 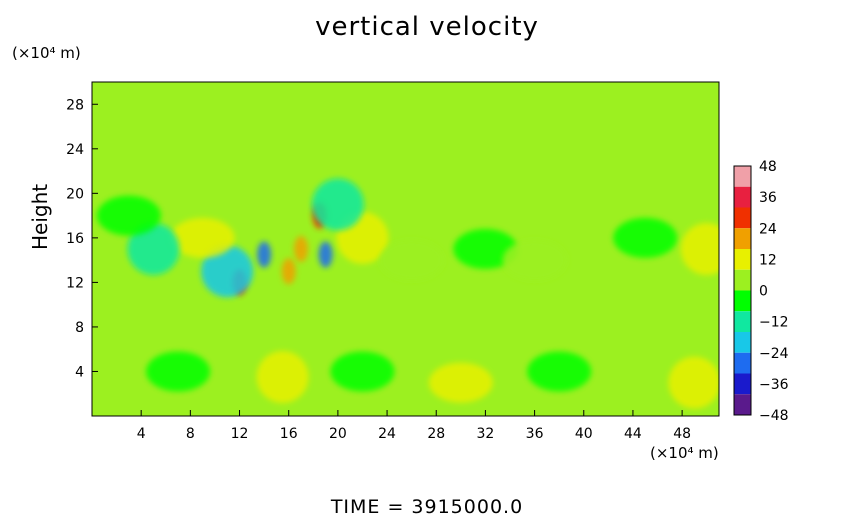 I want to click on y-axis: 4 8 12 16 20 24 28, so click(x=82, y=238).